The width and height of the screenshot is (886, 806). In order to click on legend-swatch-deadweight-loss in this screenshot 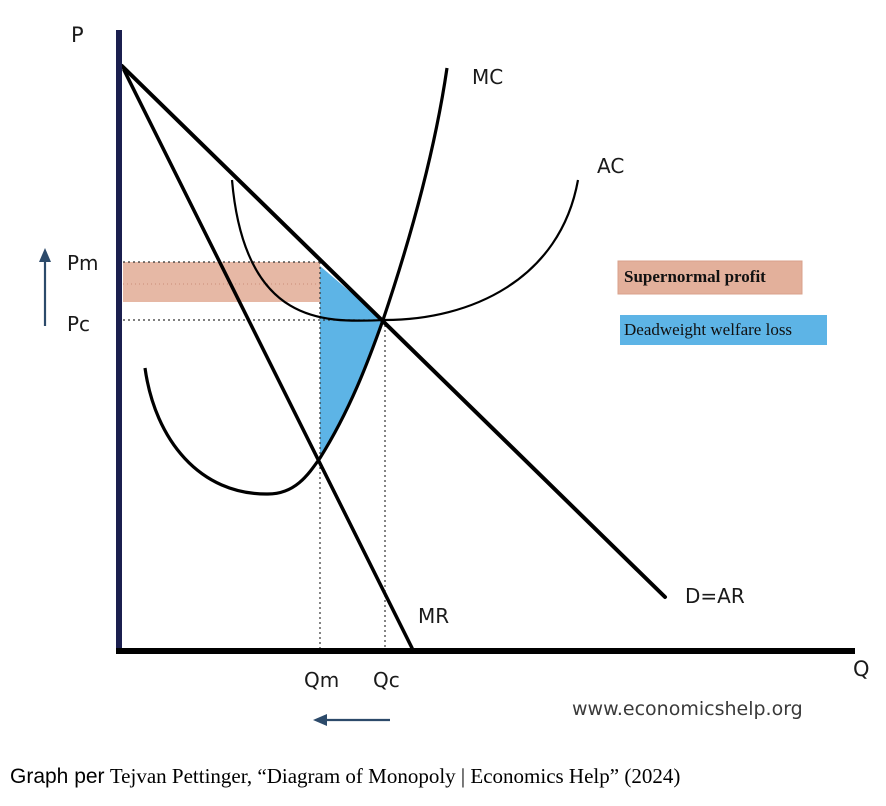, I will do `click(723, 330)`.